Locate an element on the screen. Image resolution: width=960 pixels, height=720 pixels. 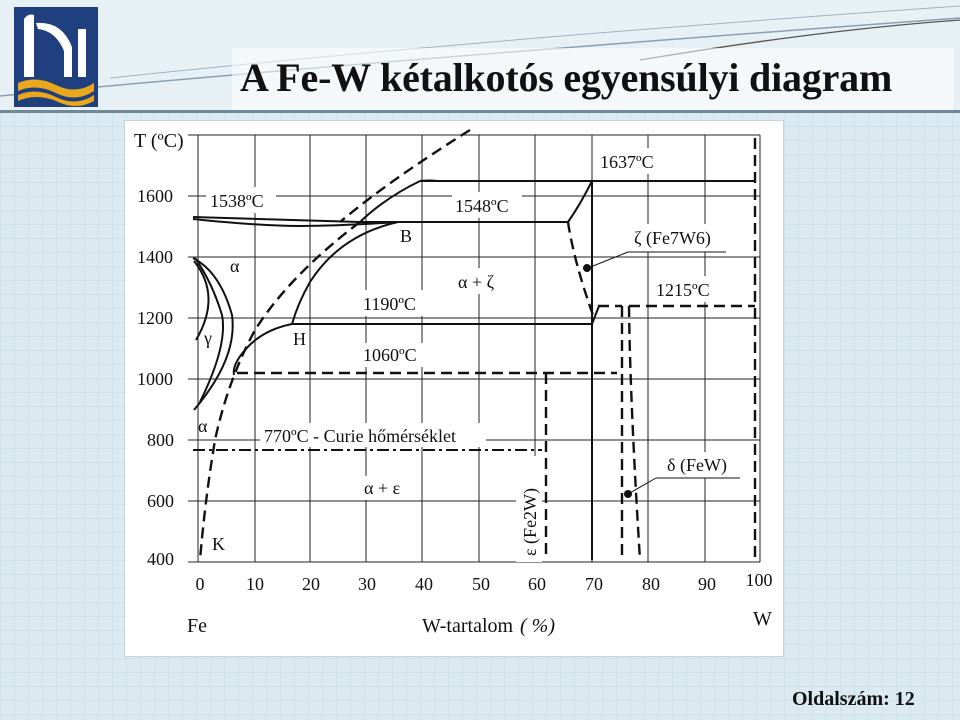
x-tick-label: 60 is located at coordinates (537, 584).